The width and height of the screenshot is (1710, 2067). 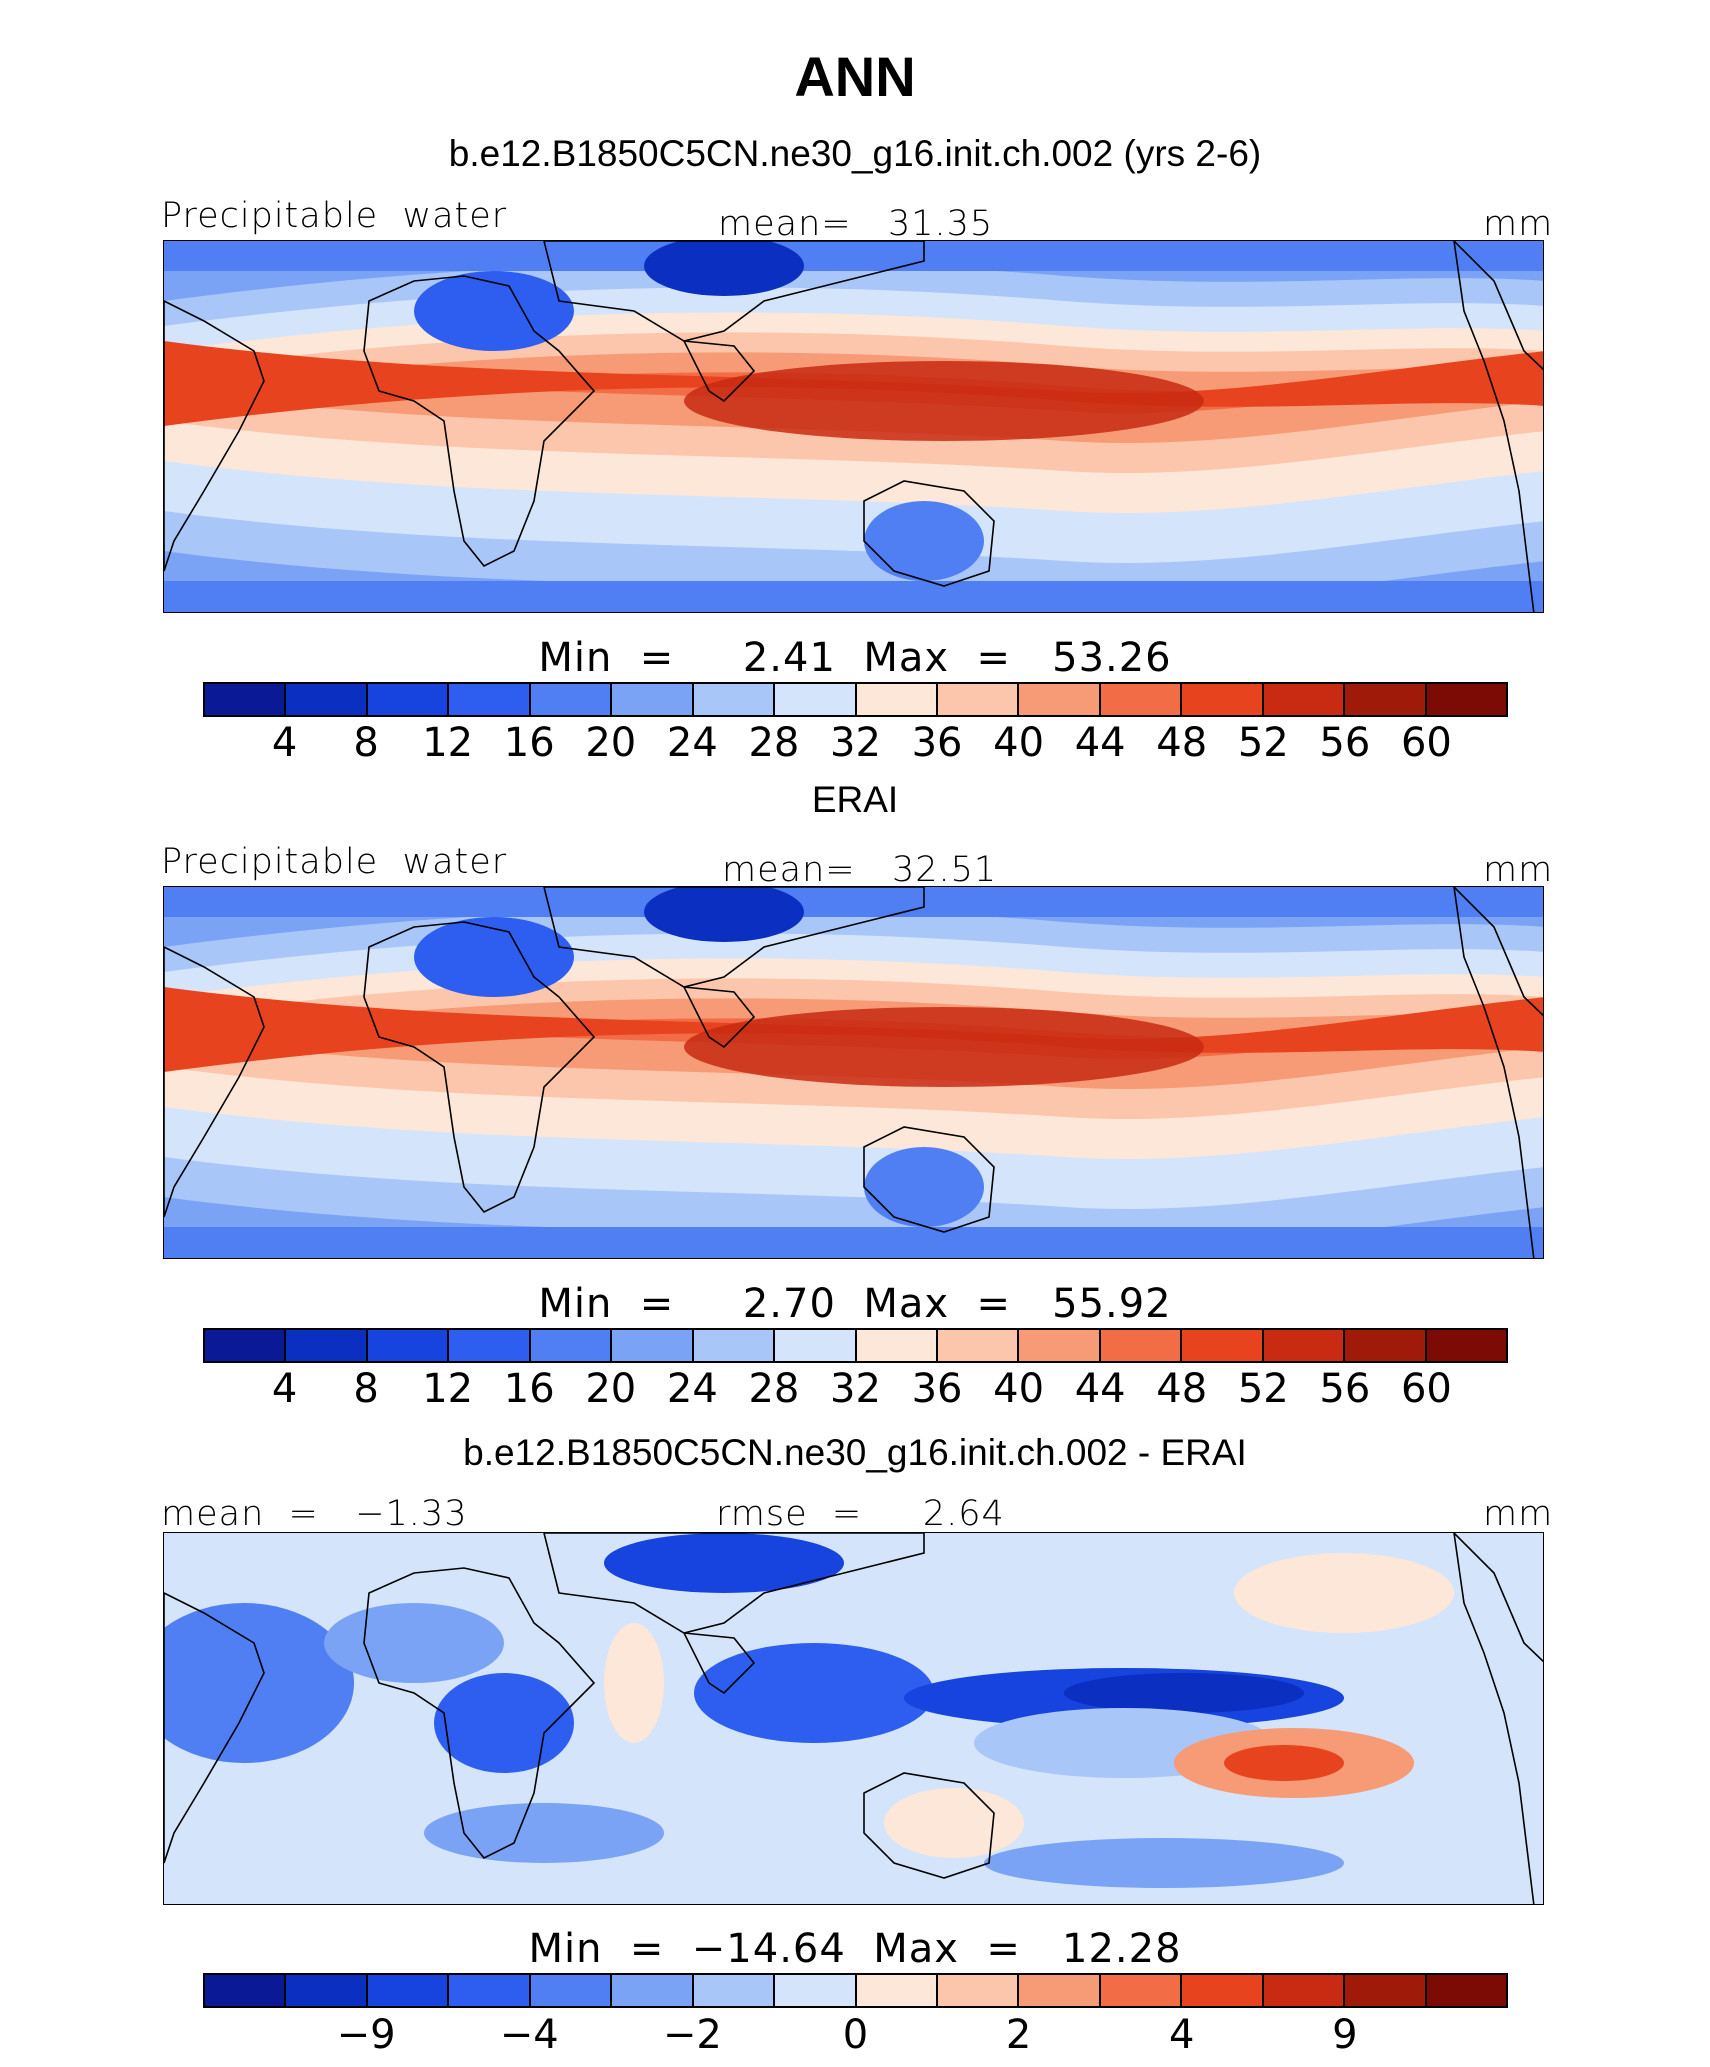 I want to click on colorbar-tick-label: 48, so click(x=1182, y=743).